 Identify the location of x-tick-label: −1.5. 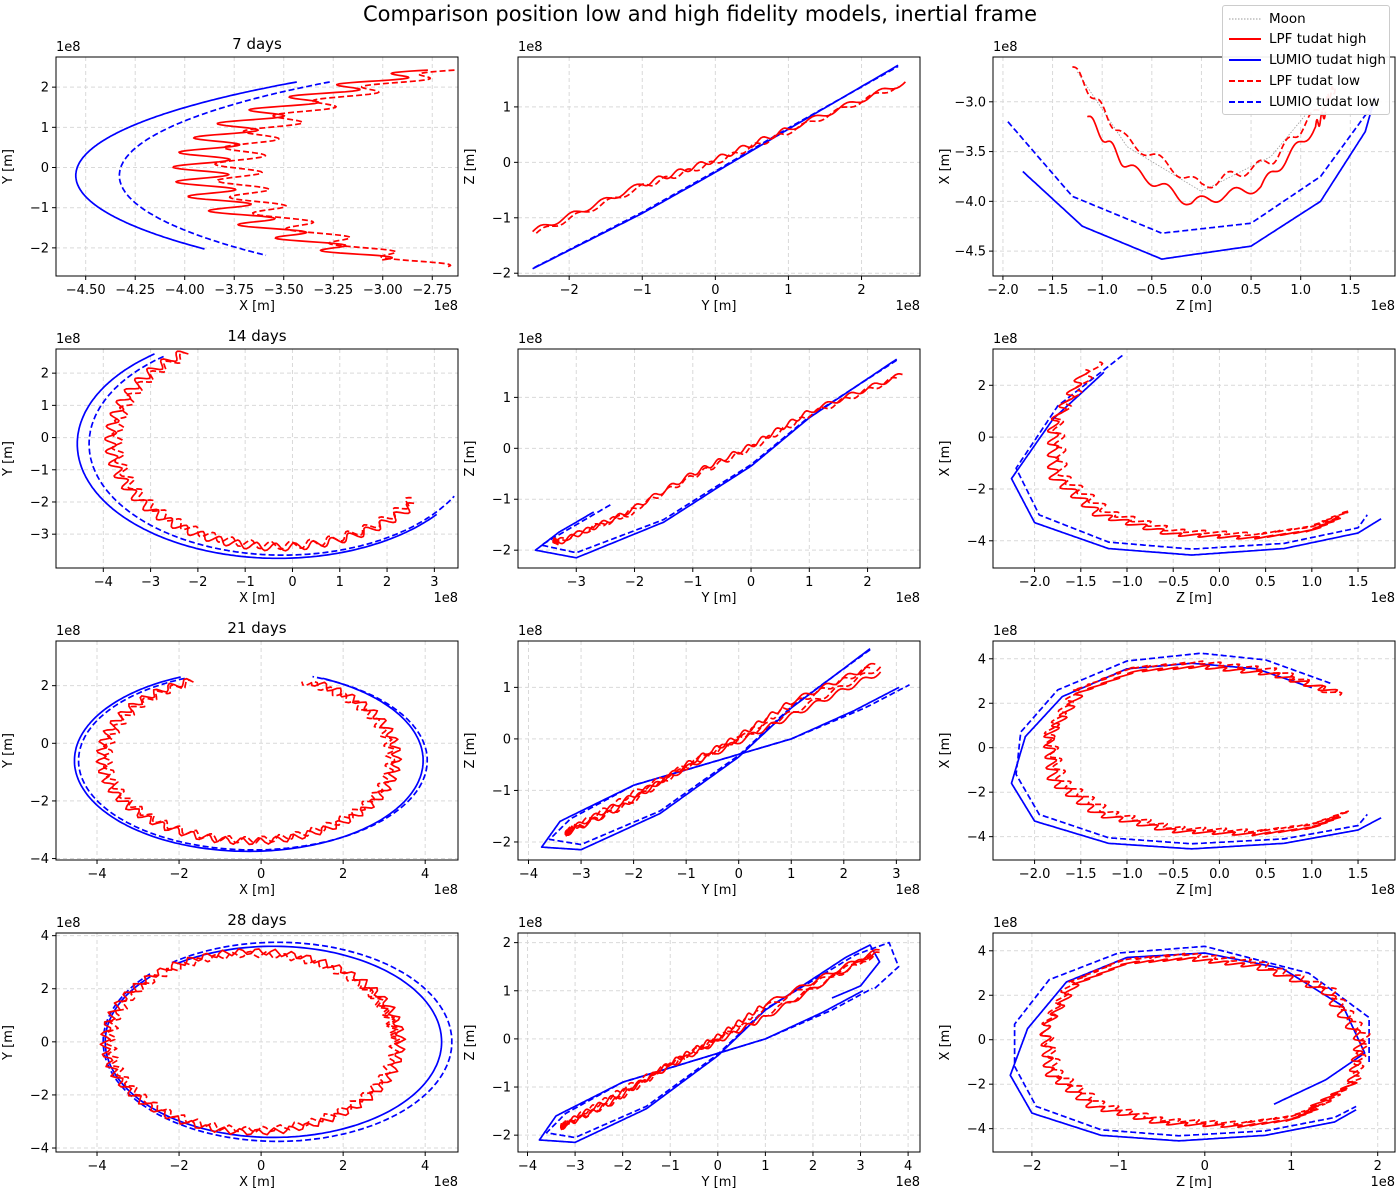
(1081, 582).